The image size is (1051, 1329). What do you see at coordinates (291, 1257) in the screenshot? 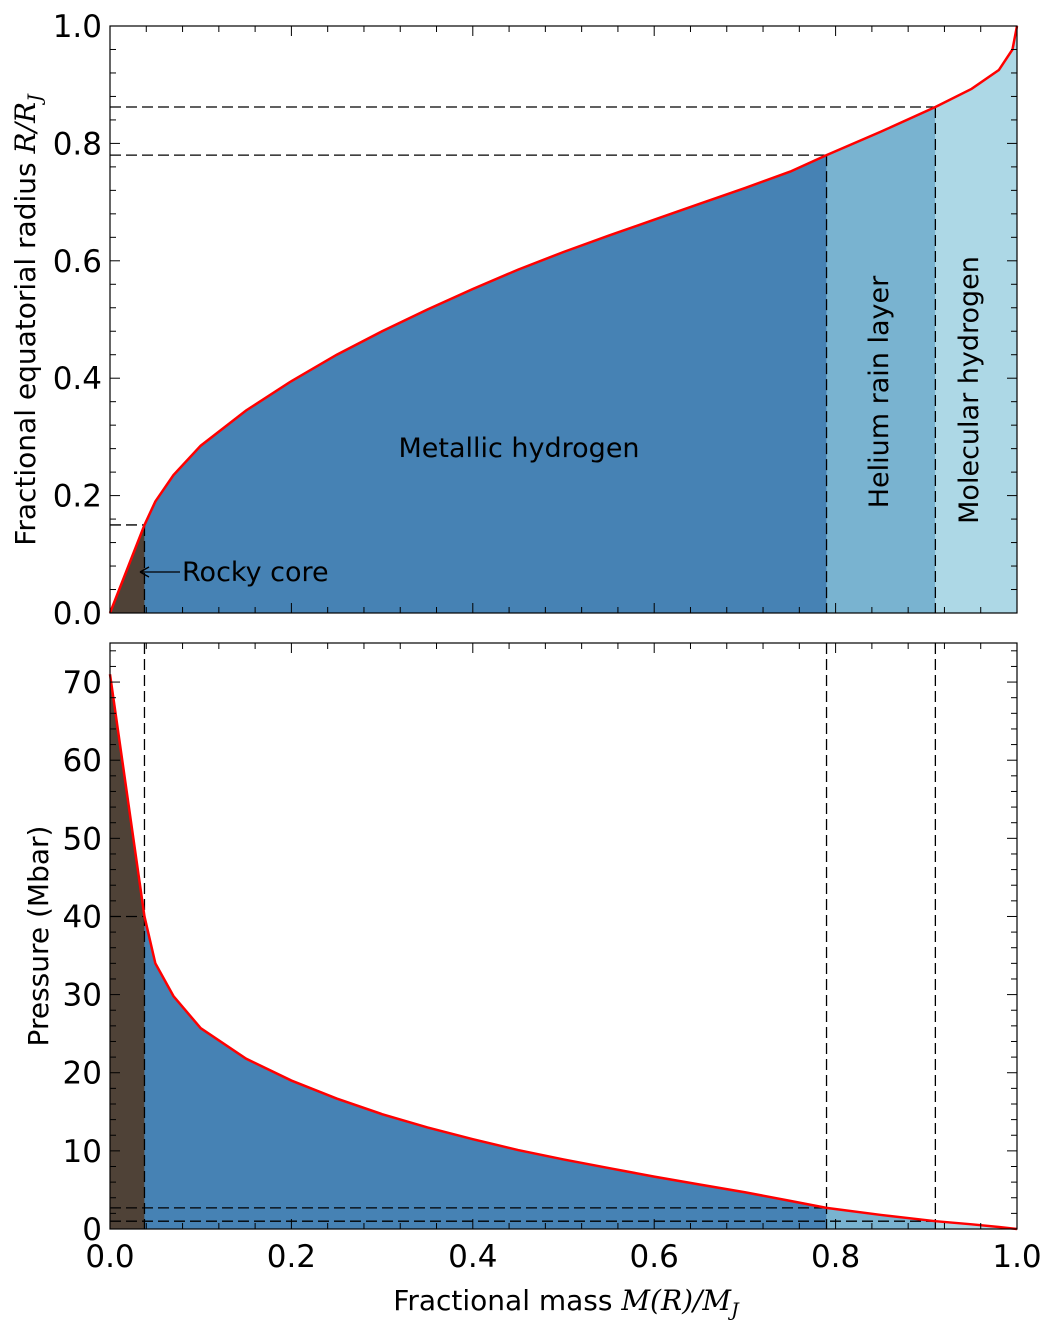
I see `x-tick-label: 0.2` at bounding box center [291, 1257].